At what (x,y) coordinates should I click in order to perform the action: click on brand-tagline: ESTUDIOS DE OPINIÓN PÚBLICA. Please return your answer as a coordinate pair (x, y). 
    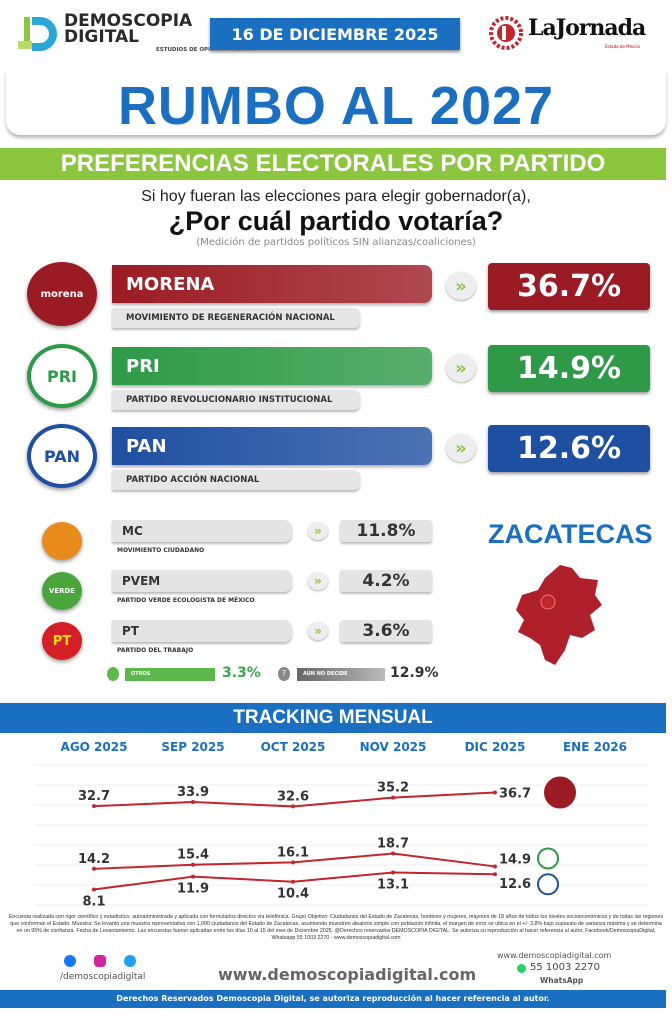
    Looking at the image, I should click on (205, 50).